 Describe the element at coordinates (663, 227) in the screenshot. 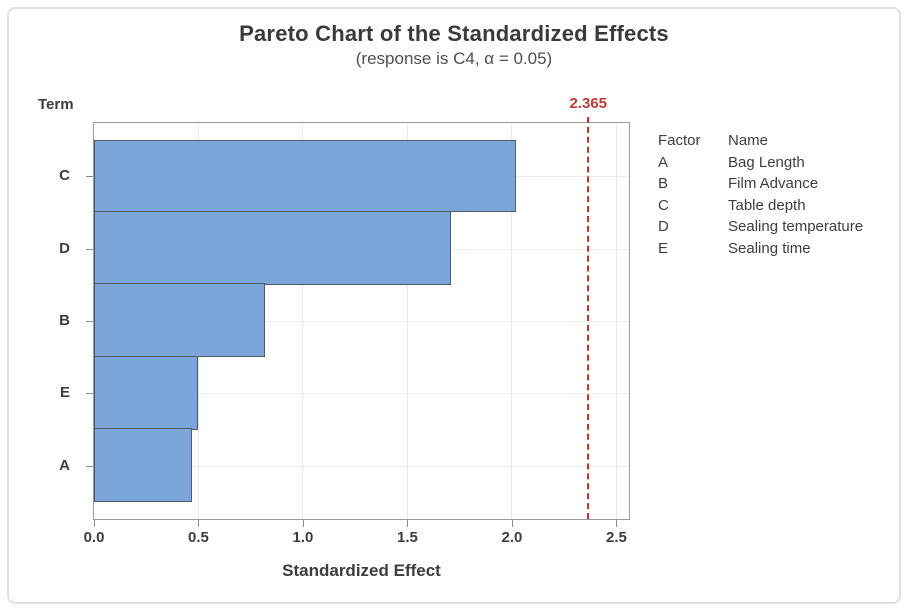

I see `legend-factor-code: D` at that location.